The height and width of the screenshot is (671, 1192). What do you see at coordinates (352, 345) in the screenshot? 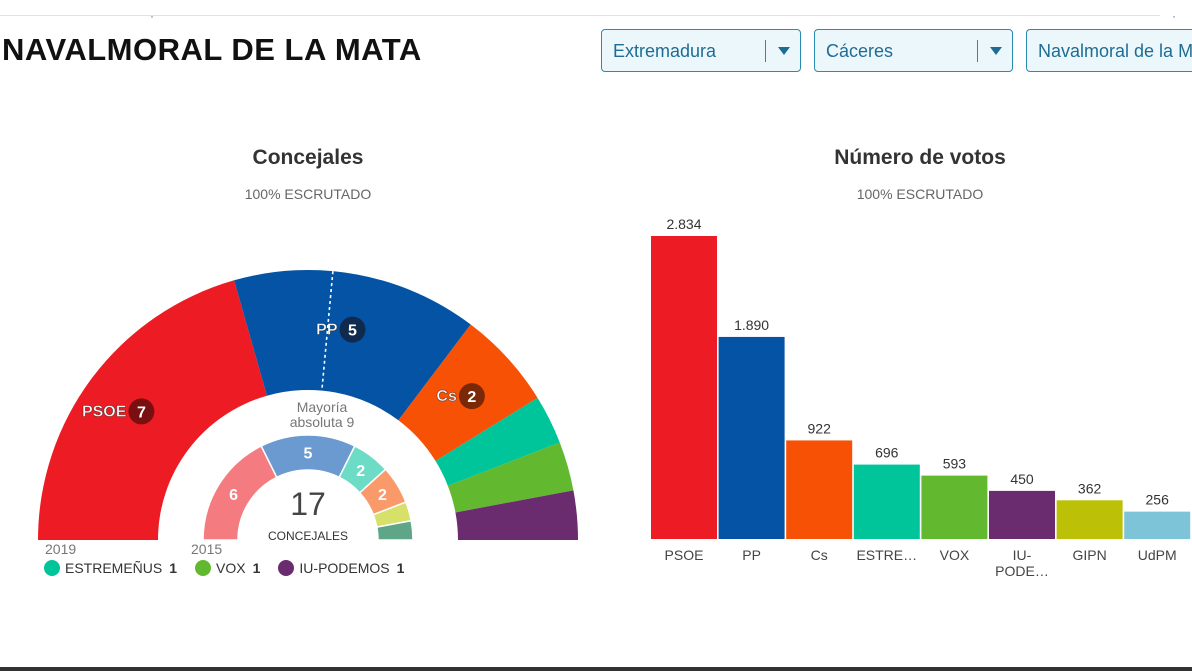
I see `seat-arc-pp` at bounding box center [352, 345].